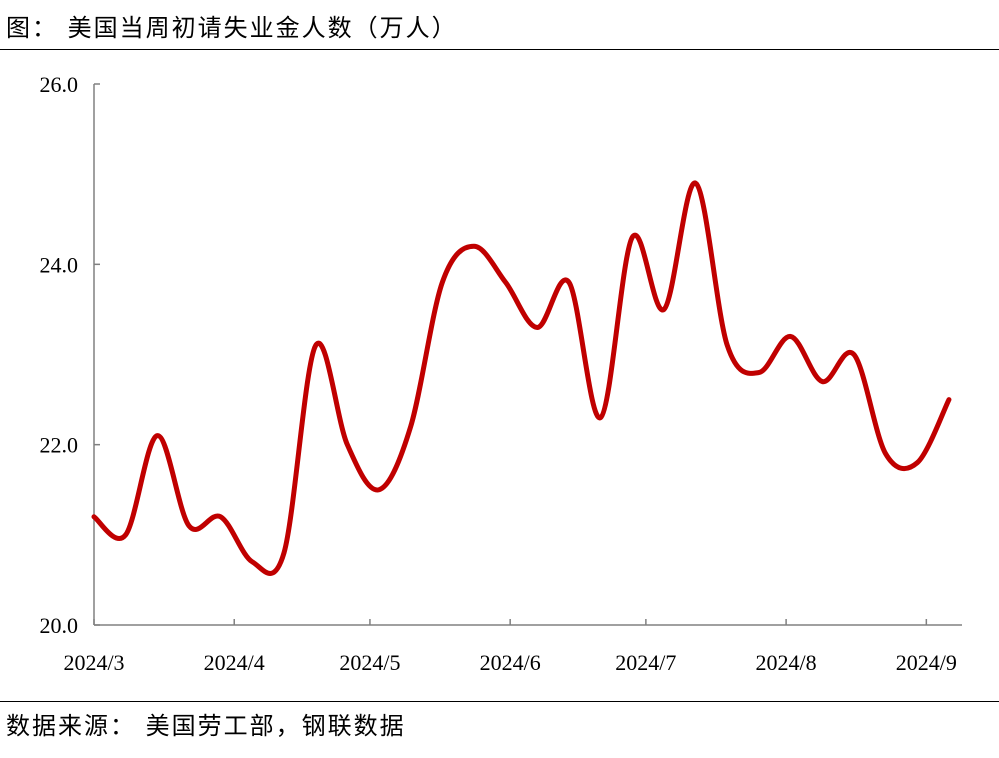 Image resolution: width=999 pixels, height=758 pixels. I want to click on y-tick-label: 26.0, so click(59, 84).